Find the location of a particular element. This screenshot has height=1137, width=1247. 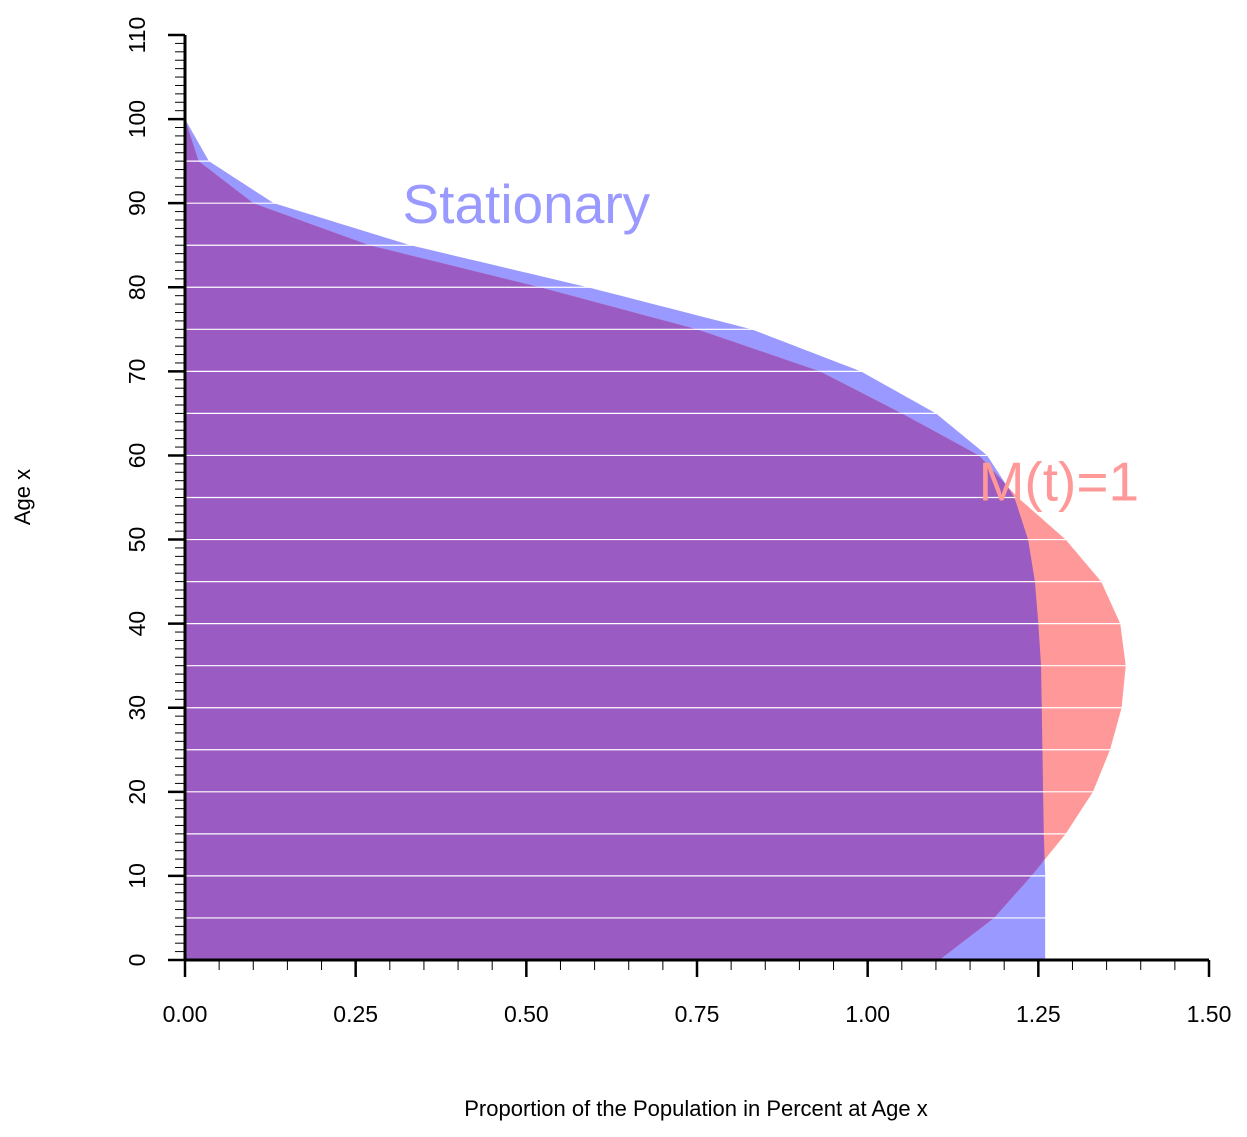

annotation-label: M(t)=1 is located at coordinates (1059, 482).